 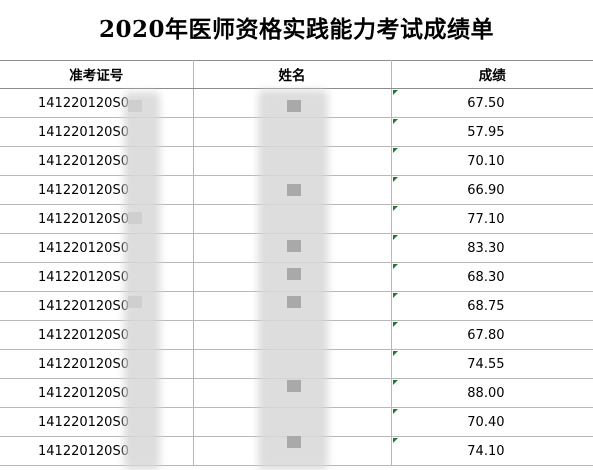 I want to click on cell-score: 70.40, so click(x=492, y=422).